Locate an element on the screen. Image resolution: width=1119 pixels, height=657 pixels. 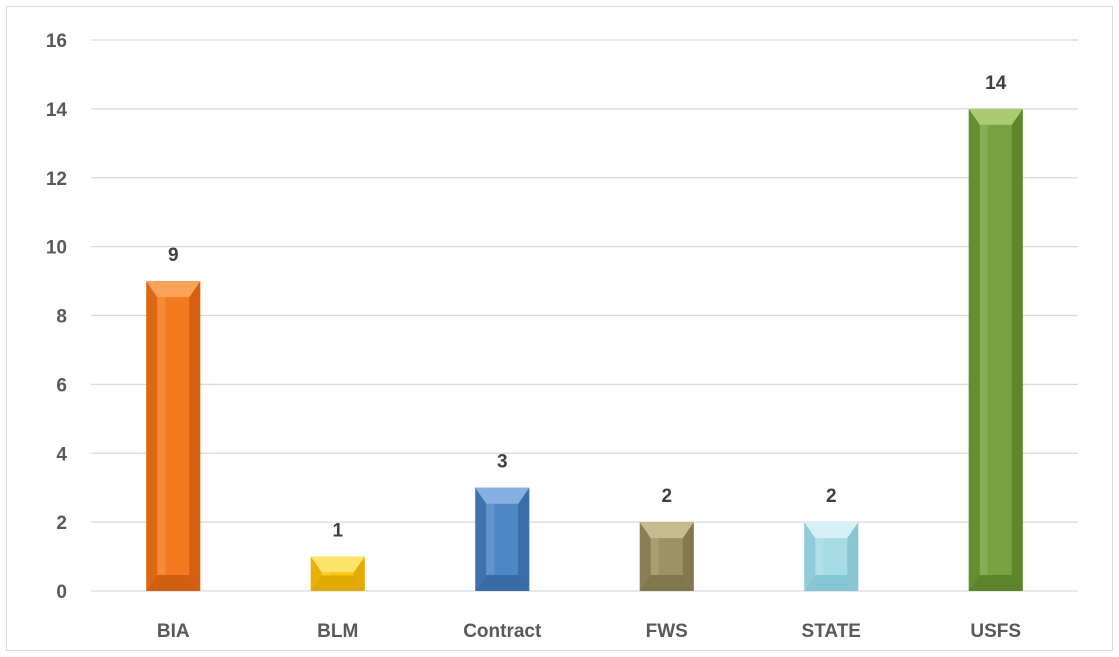
y-tick-label: 0 is located at coordinates (61, 592).